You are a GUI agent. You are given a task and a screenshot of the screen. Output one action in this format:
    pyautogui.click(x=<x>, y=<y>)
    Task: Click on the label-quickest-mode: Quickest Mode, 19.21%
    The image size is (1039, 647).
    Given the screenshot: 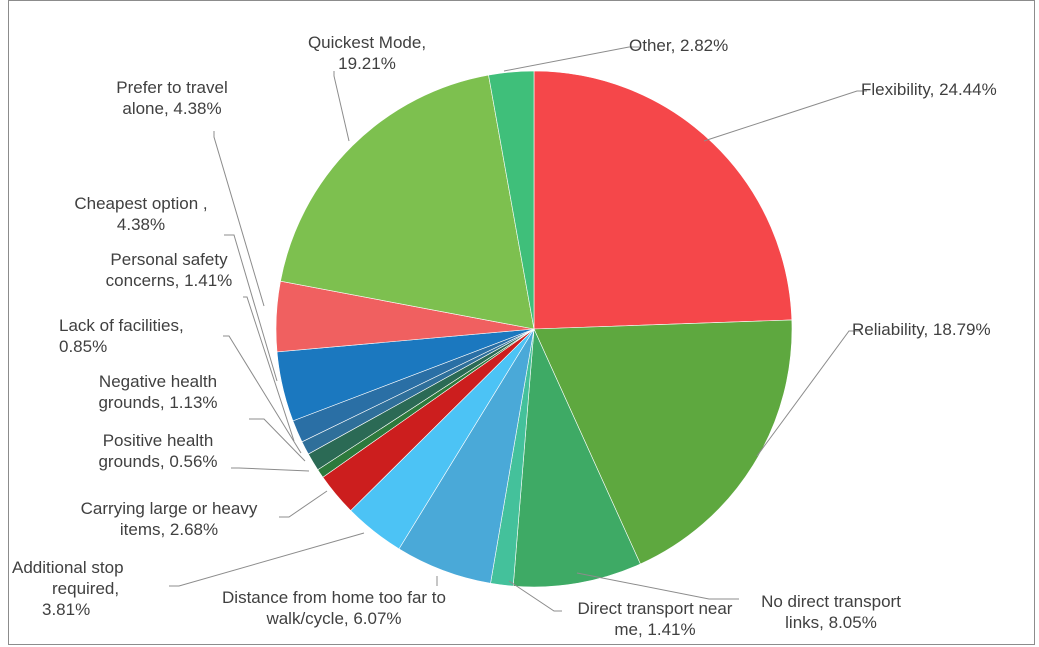 What is the action you would take?
    pyautogui.click(x=367, y=53)
    